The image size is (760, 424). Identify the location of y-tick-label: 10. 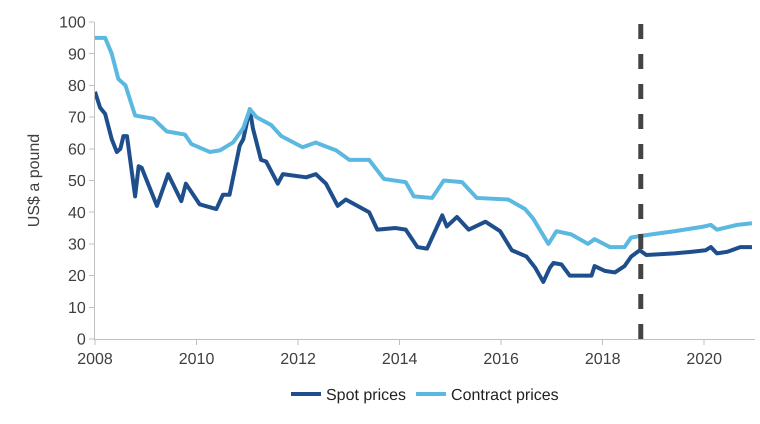
(77, 308).